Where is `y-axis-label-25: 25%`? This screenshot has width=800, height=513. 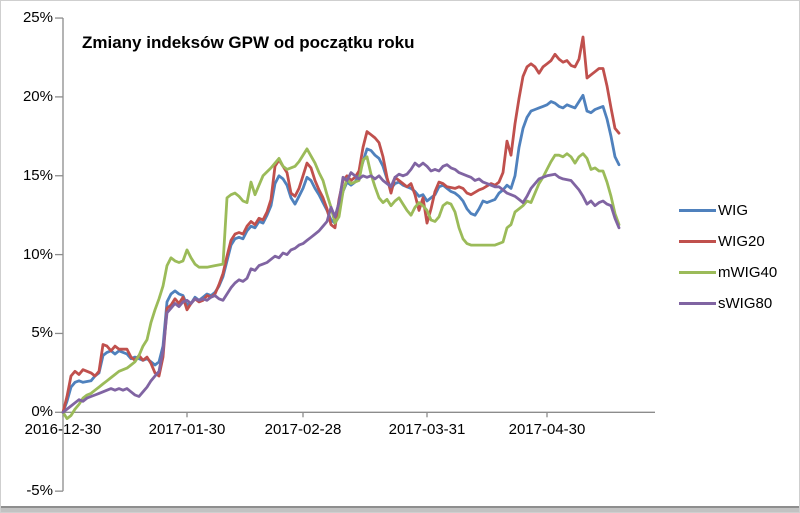
y-axis-label-25: 25% is located at coordinates (37, 17).